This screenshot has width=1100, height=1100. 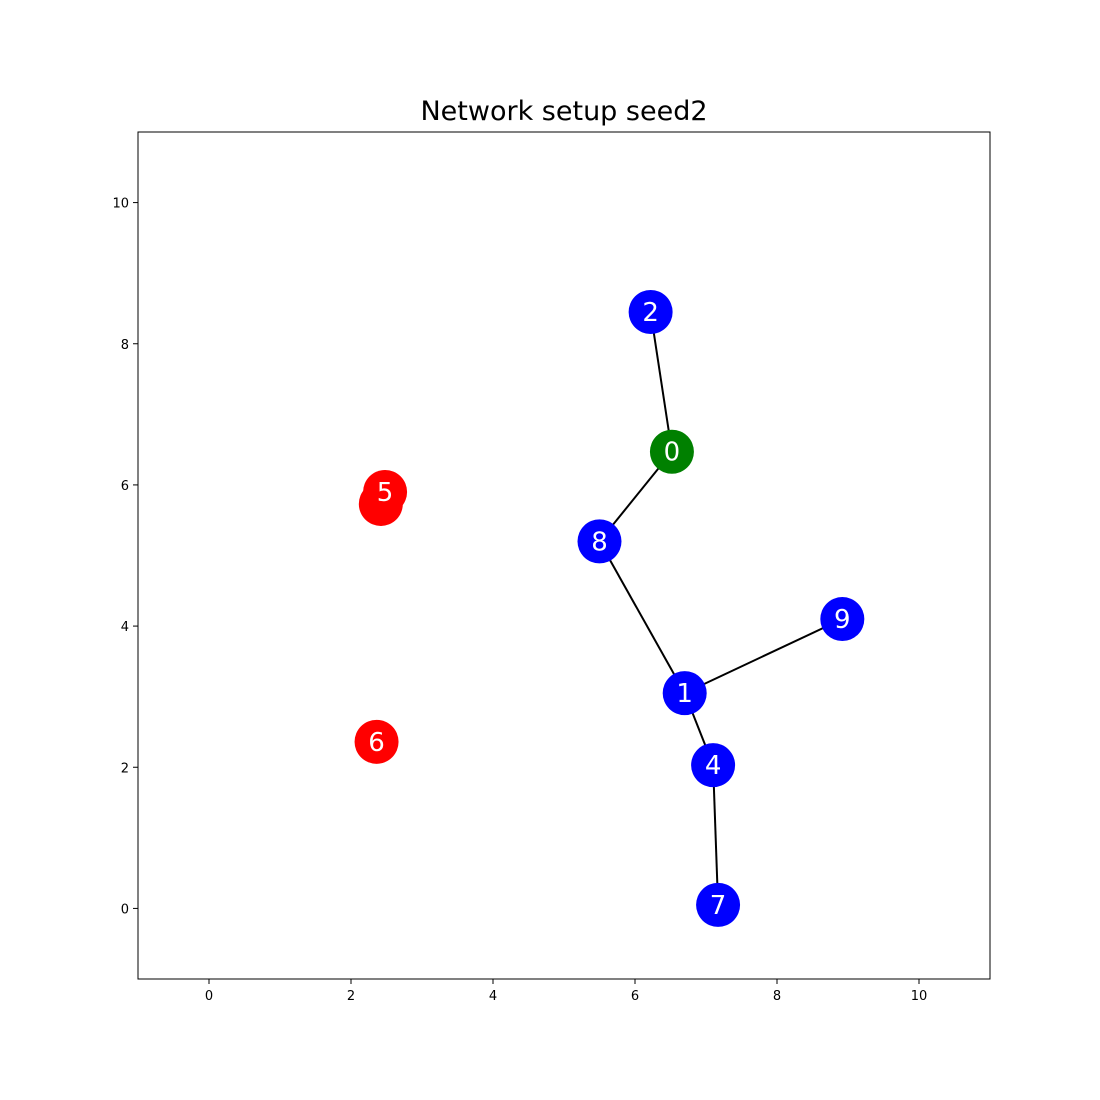 I want to click on node-2: 2, so click(x=650, y=311).